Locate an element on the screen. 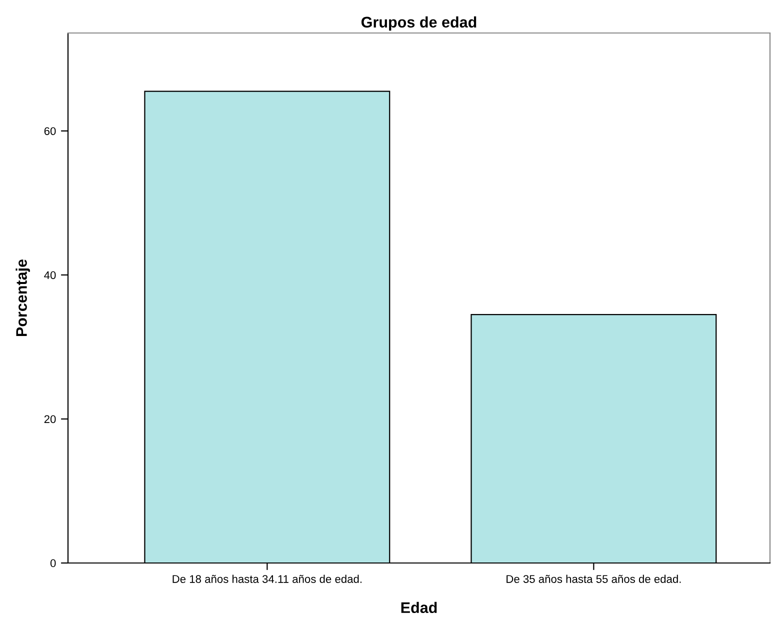 This screenshot has width=782, height=618. chart-title: Grupos de edad is located at coordinates (418, 23).